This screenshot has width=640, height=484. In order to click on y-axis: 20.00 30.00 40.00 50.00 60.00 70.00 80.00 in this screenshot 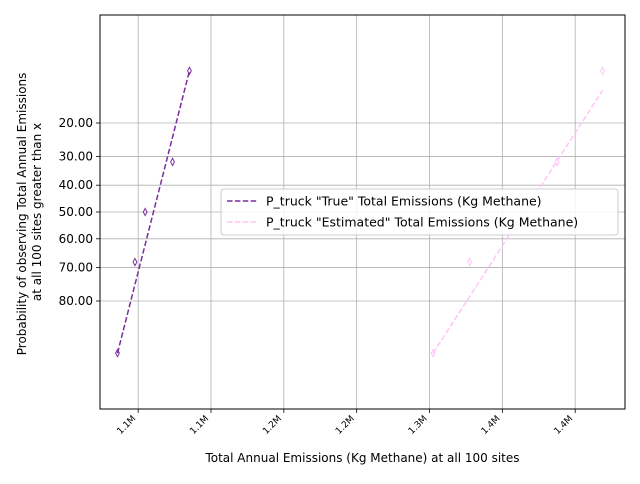, I will do `click(79, 212)`.